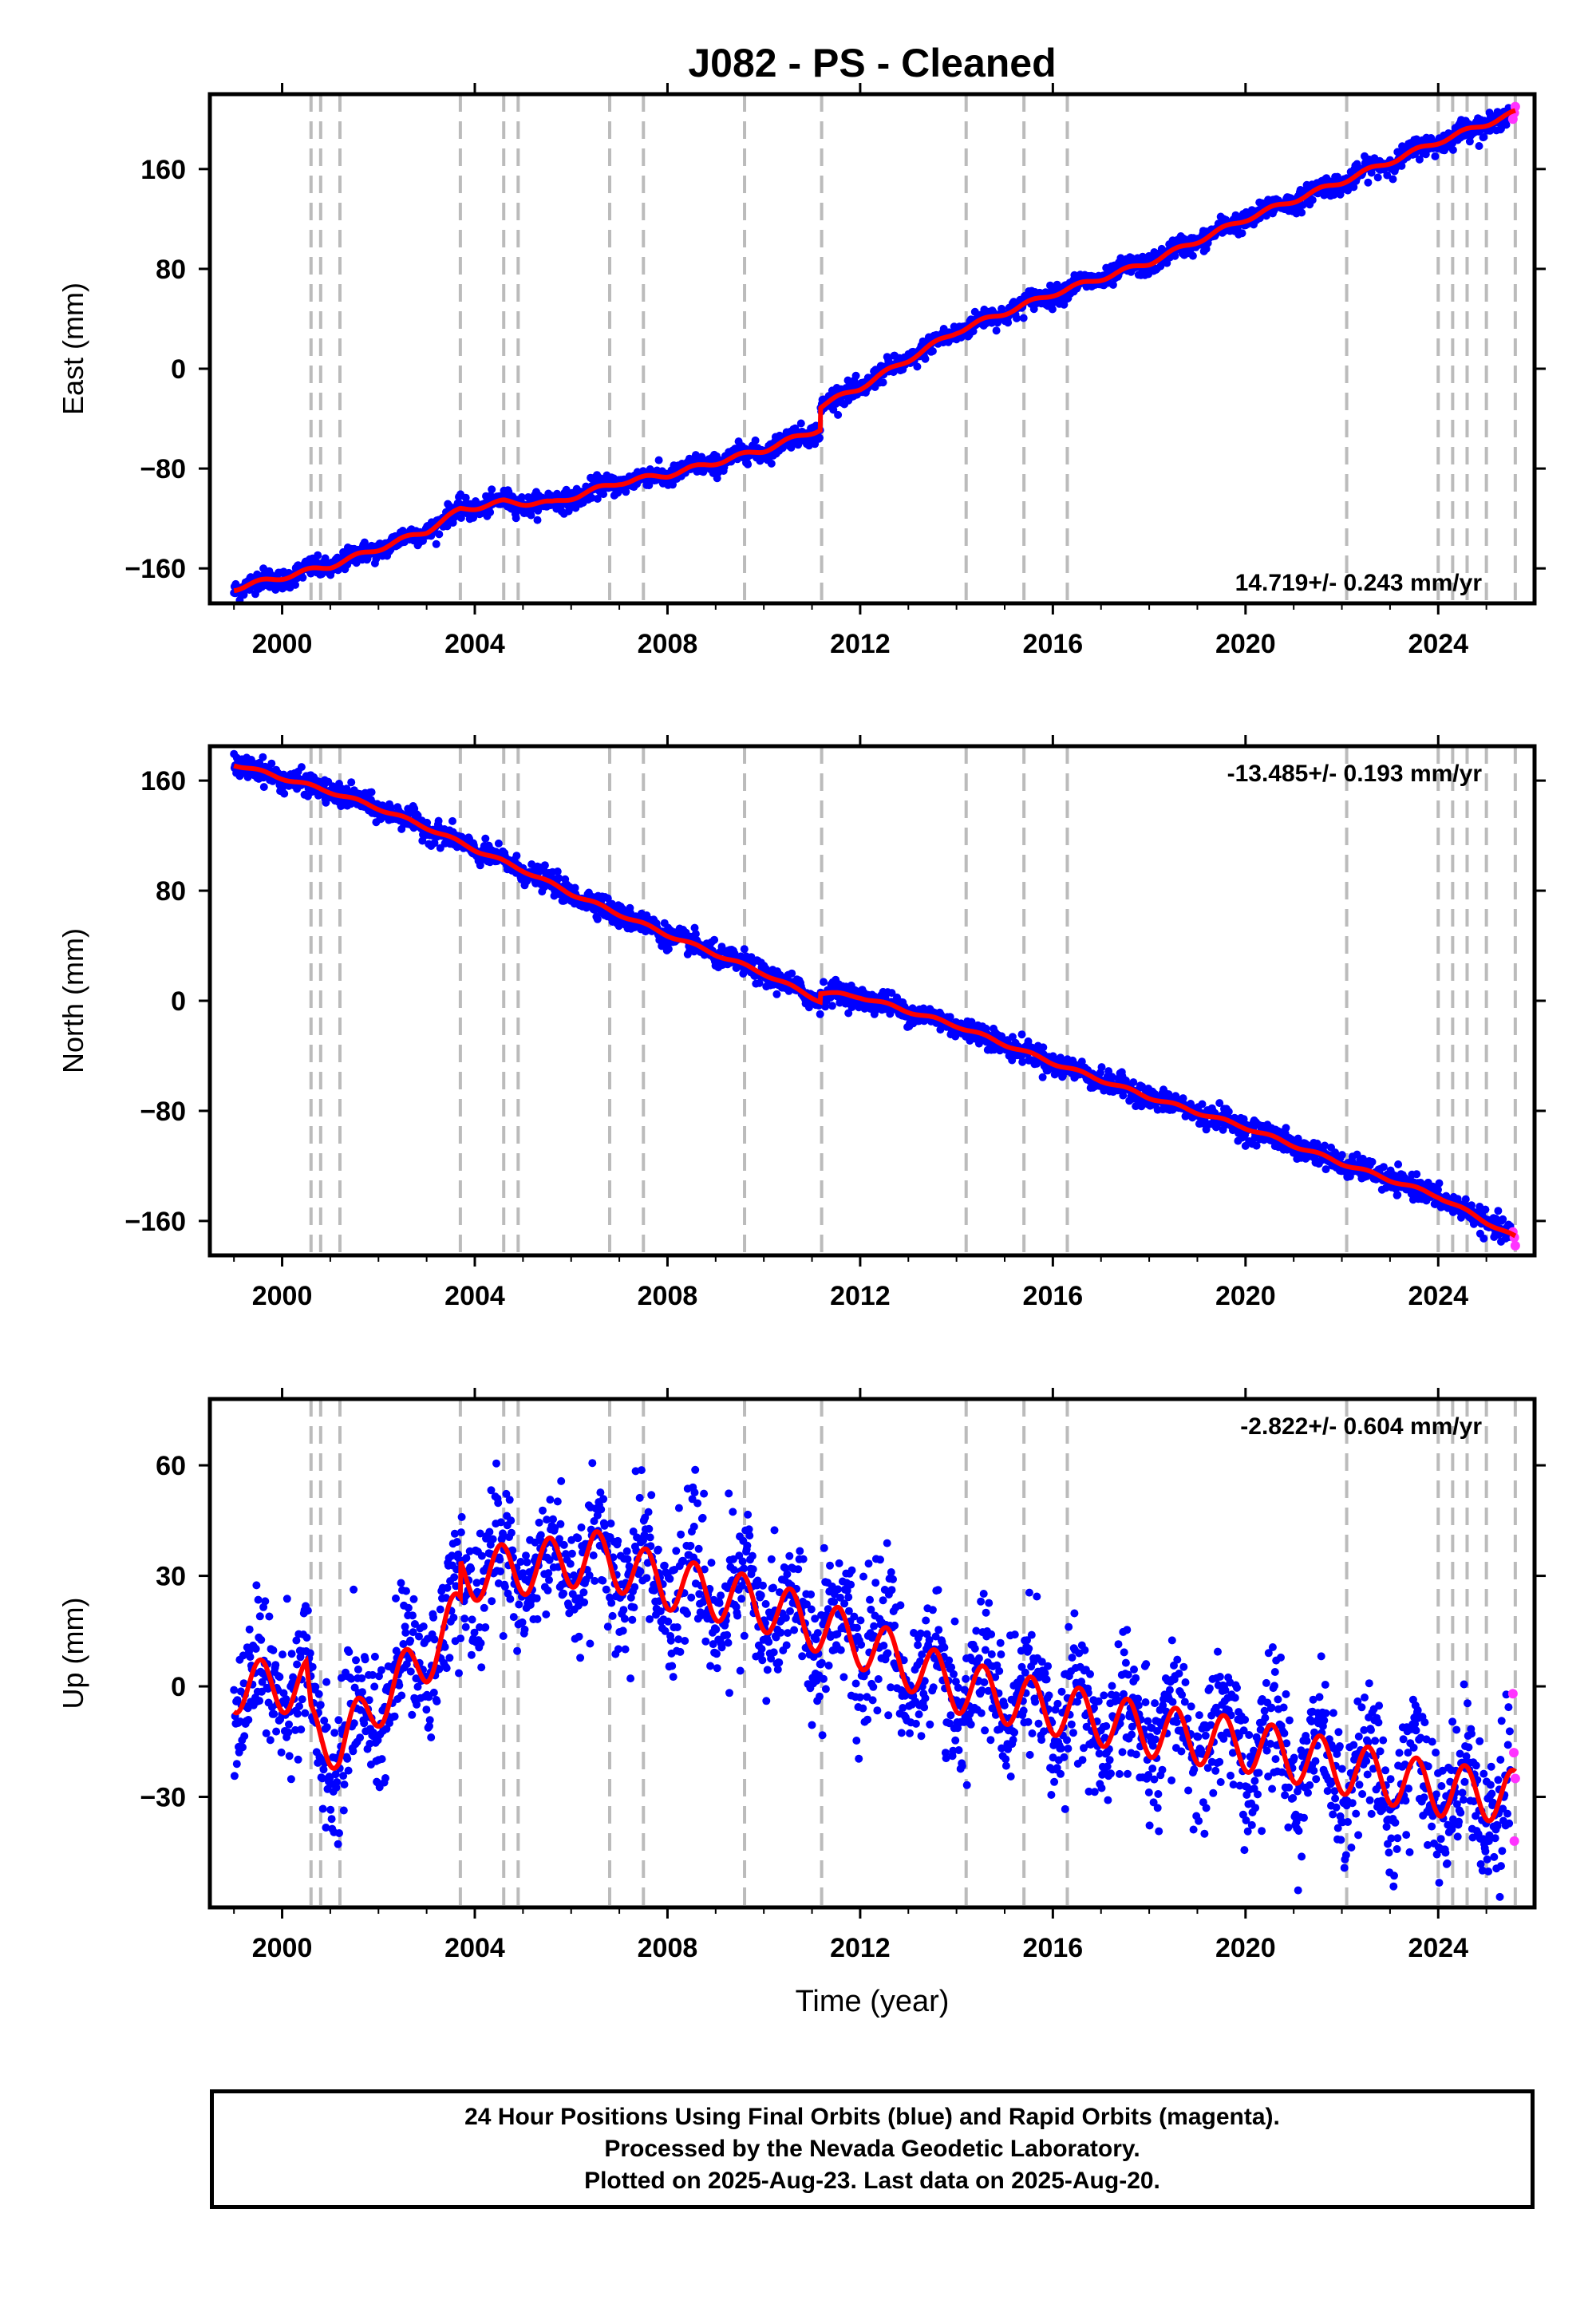 The image size is (1596, 2316). Describe the element at coordinates (163, 1112) in the screenshot. I see `y-tick-label: −80` at that location.